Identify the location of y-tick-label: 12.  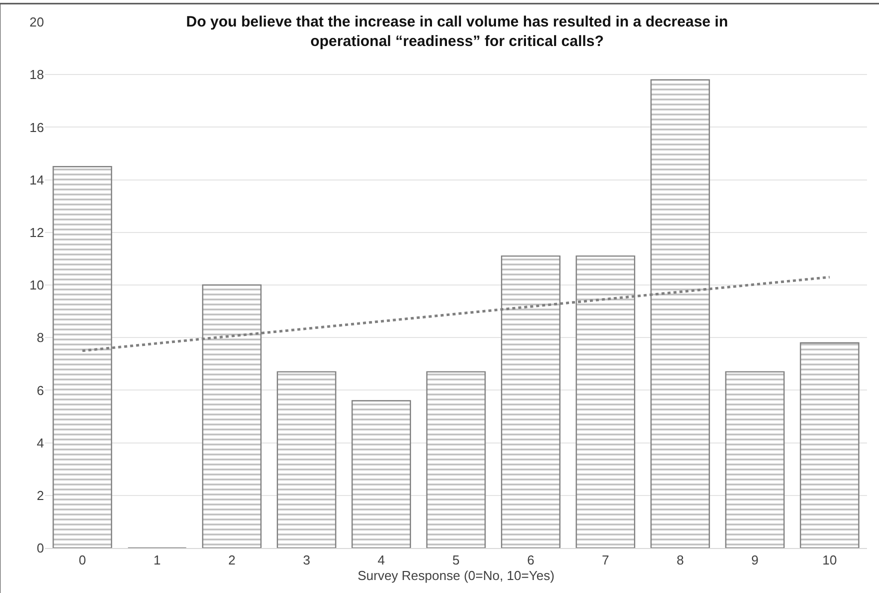
(37, 232).